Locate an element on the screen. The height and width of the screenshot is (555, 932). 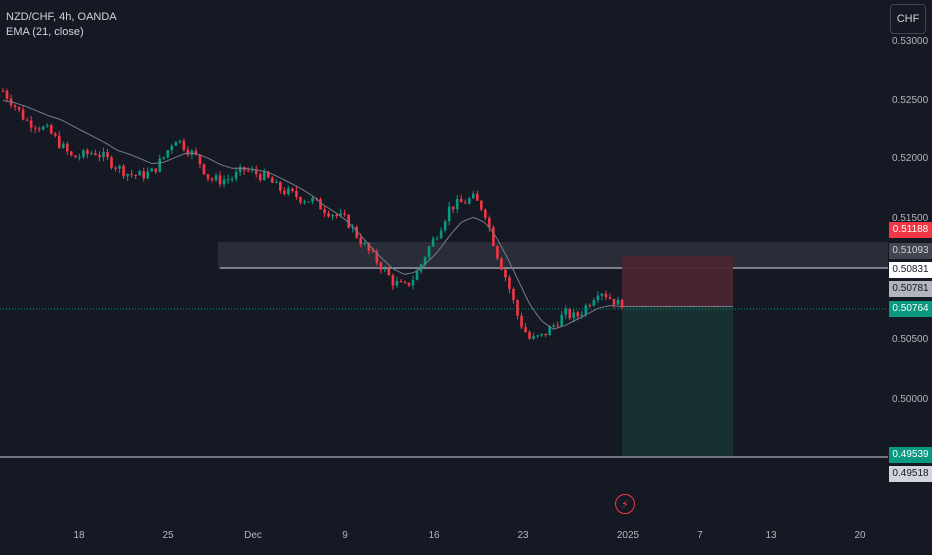
x-tick-label: 20 is located at coordinates (860, 535).